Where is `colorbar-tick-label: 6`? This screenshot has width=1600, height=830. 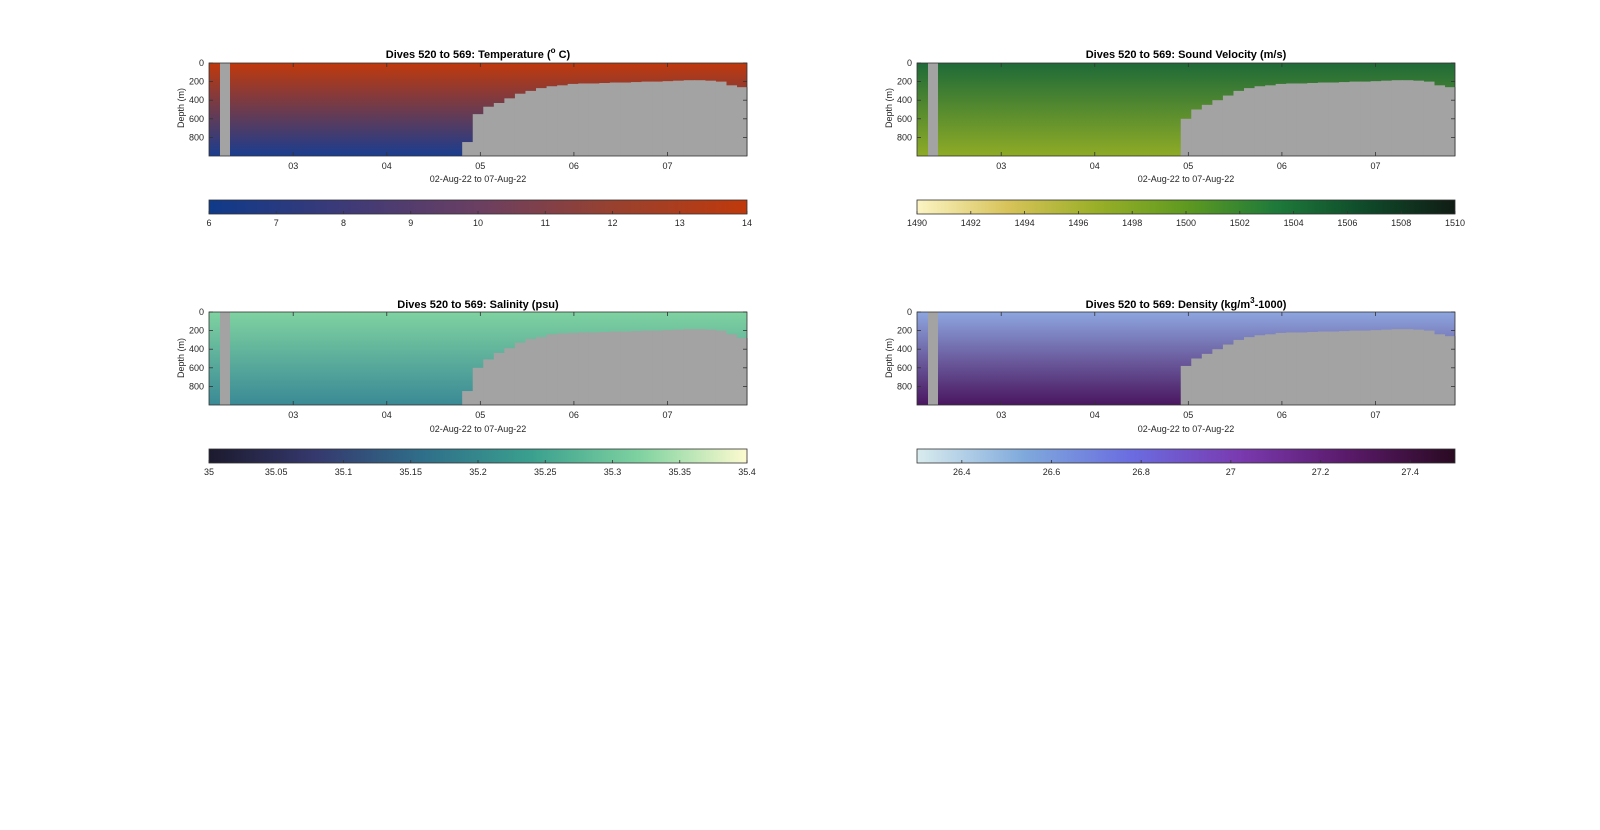
colorbar-tick-label: 6 is located at coordinates (208, 223).